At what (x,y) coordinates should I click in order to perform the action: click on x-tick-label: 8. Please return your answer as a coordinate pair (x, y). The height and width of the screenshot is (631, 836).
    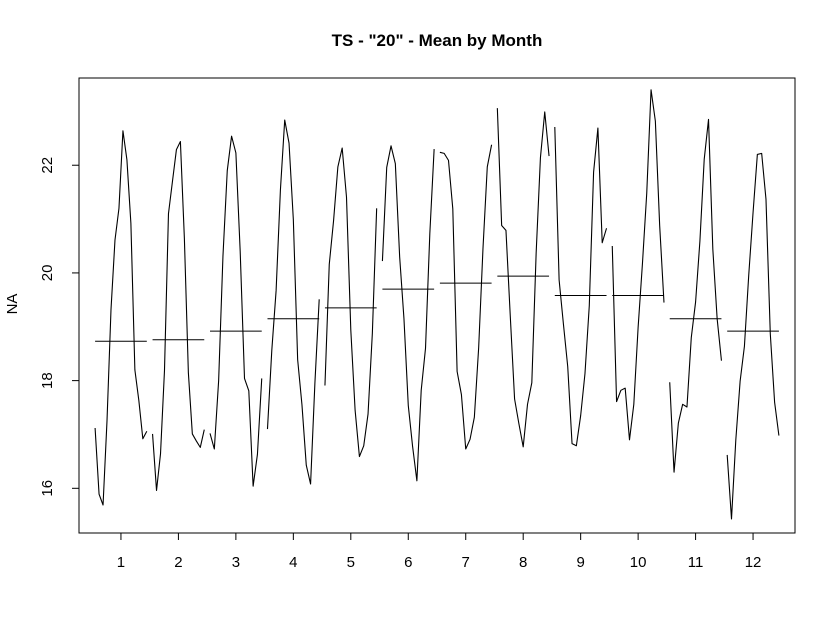
    Looking at the image, I should click on (523, 562).